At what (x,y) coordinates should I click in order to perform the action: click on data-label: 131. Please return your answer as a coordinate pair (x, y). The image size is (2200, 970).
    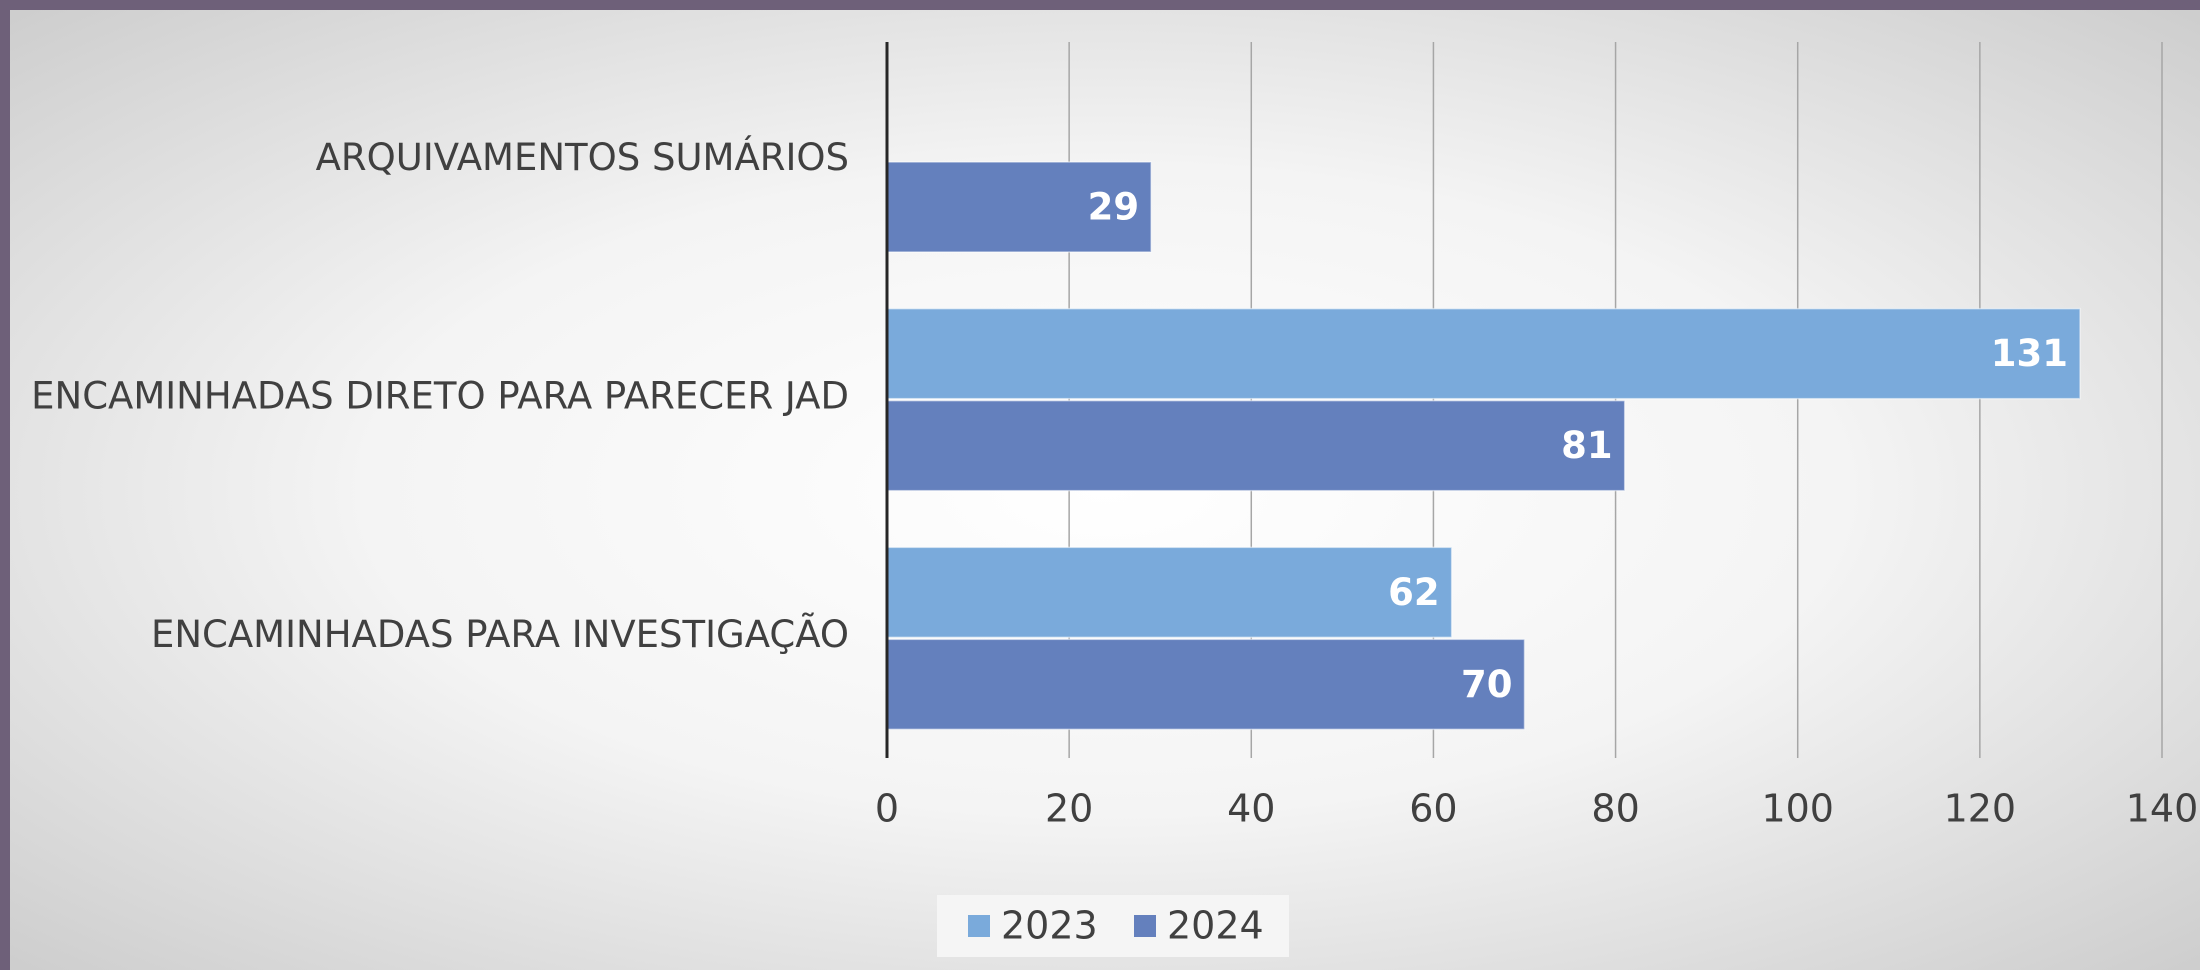
    Looking at the image, I should click on (2029, 353).